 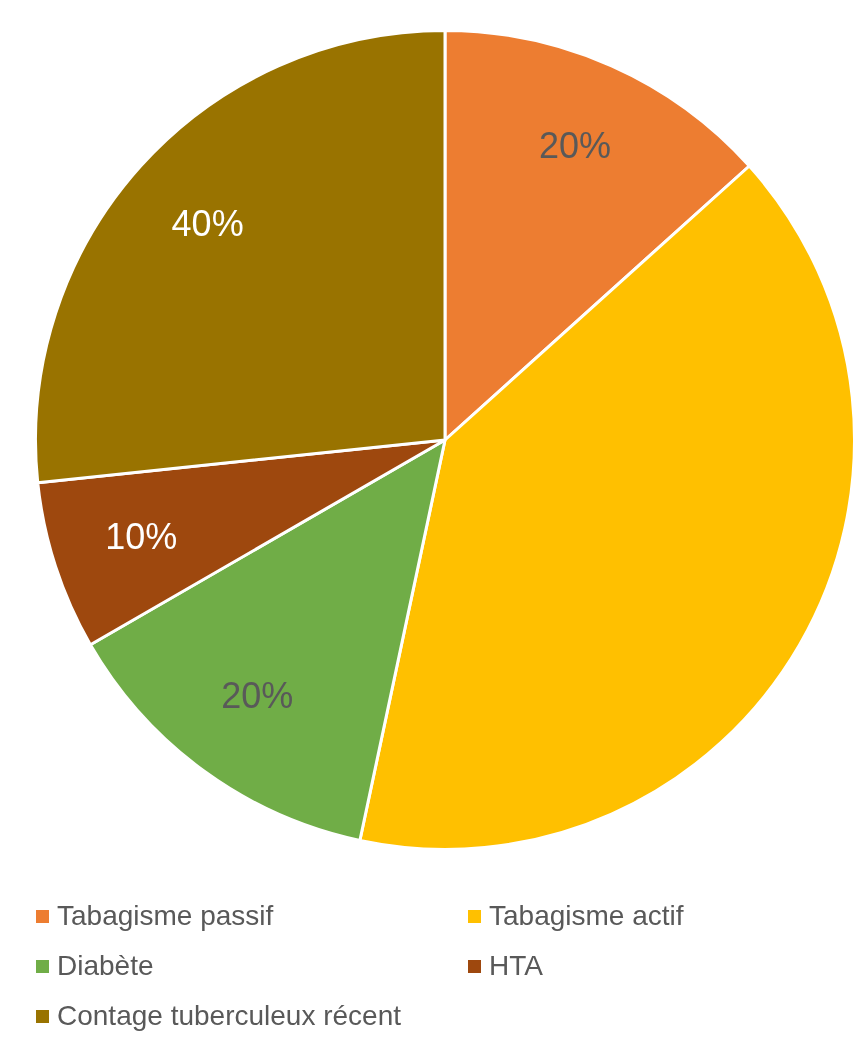 What do you see at coordinates (141, 536) in the screenshot?
I see `data-label: 10%` at bounding box center [141, 536].